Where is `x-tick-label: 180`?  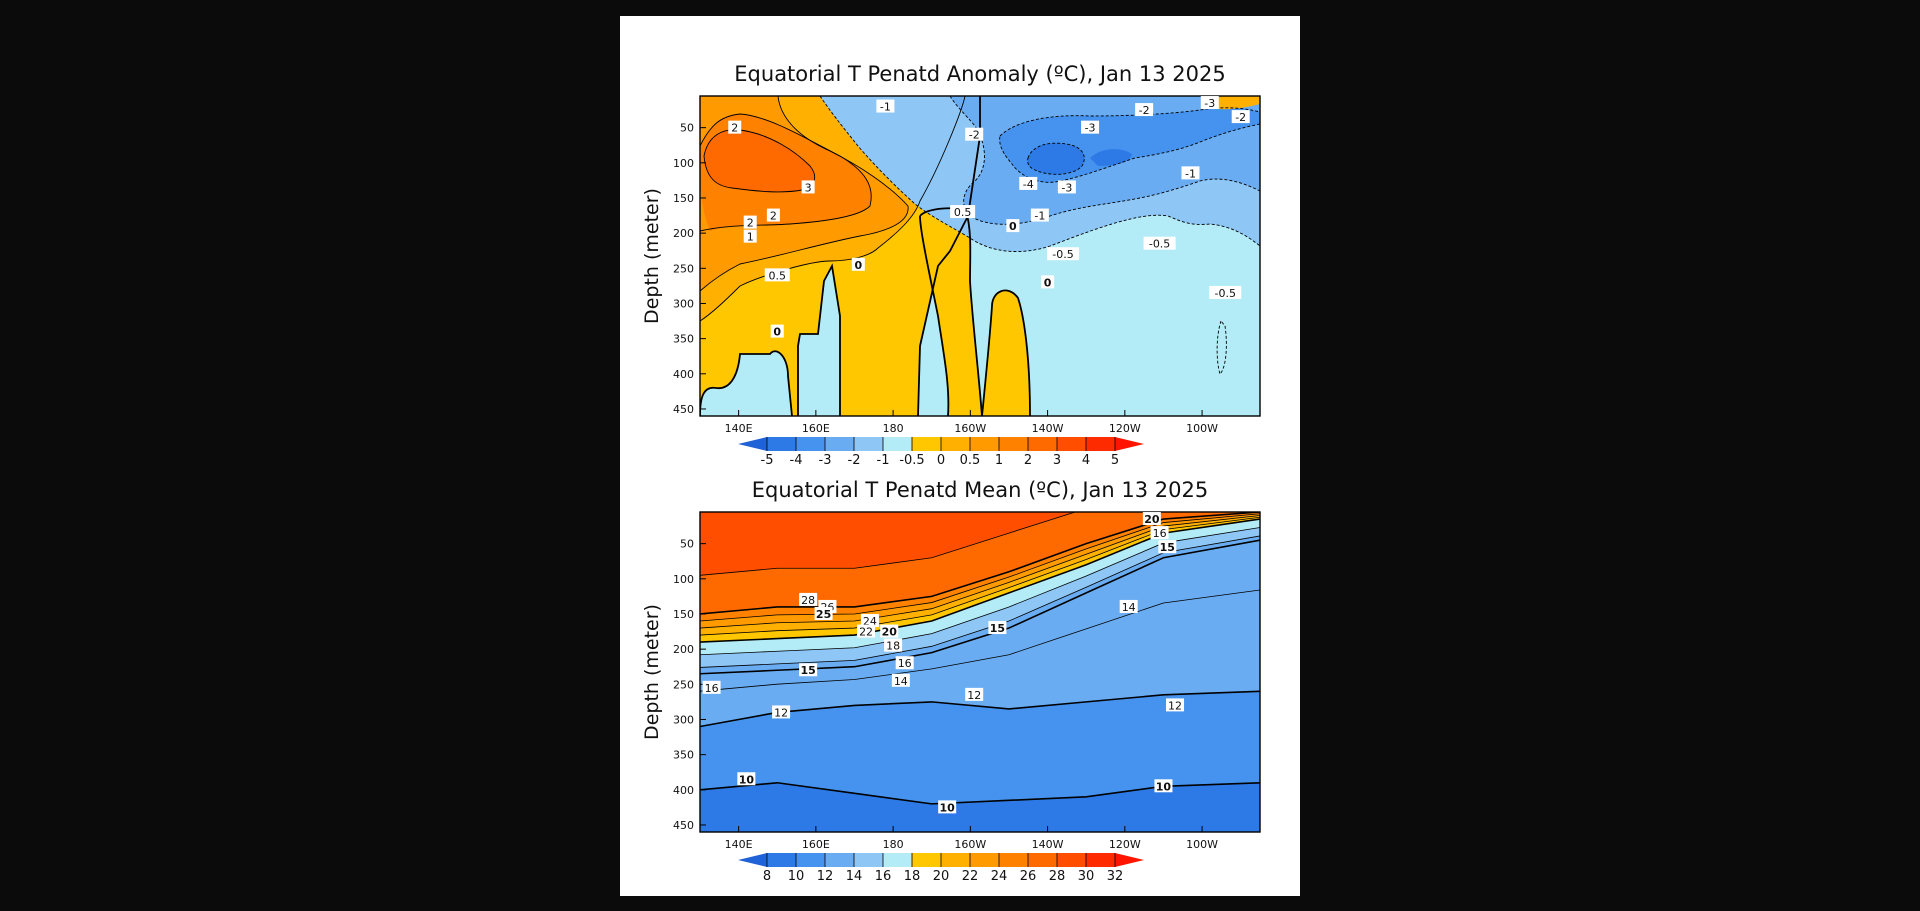
x-tick-label: 180 is located at coordinates (893, 844).